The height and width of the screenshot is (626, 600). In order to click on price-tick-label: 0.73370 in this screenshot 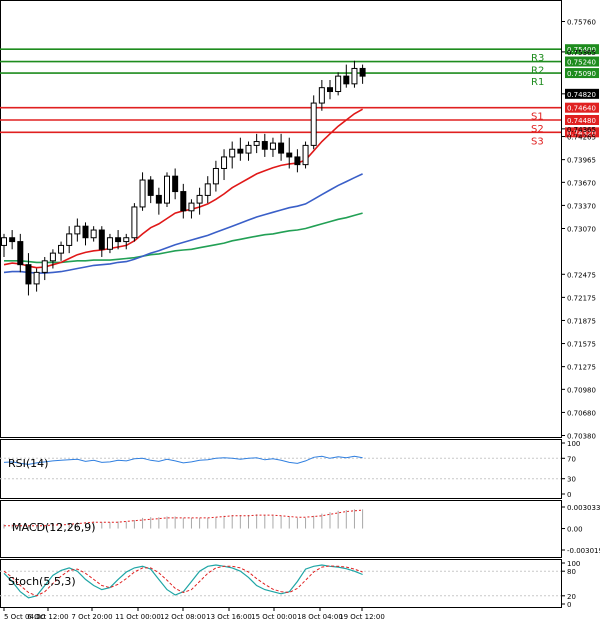, I will do `click(581, 206)`.